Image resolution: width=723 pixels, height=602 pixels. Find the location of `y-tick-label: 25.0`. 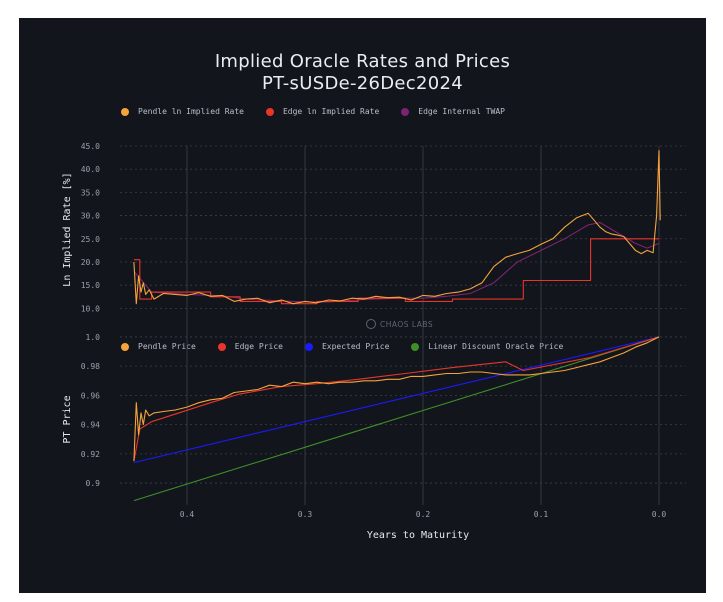

y-tick-label: 25.0 is located at coordinates (90, 239).